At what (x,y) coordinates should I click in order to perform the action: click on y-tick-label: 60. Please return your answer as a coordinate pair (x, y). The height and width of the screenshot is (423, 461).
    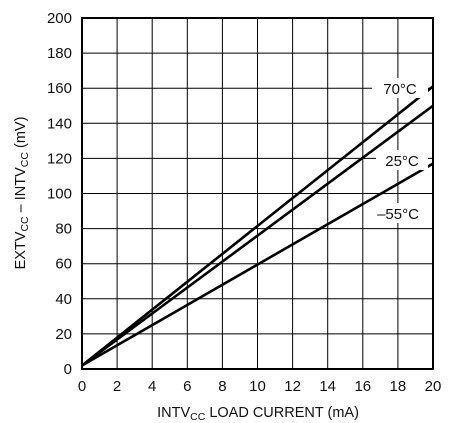
    Looking at the image, I should click on (63, 264).